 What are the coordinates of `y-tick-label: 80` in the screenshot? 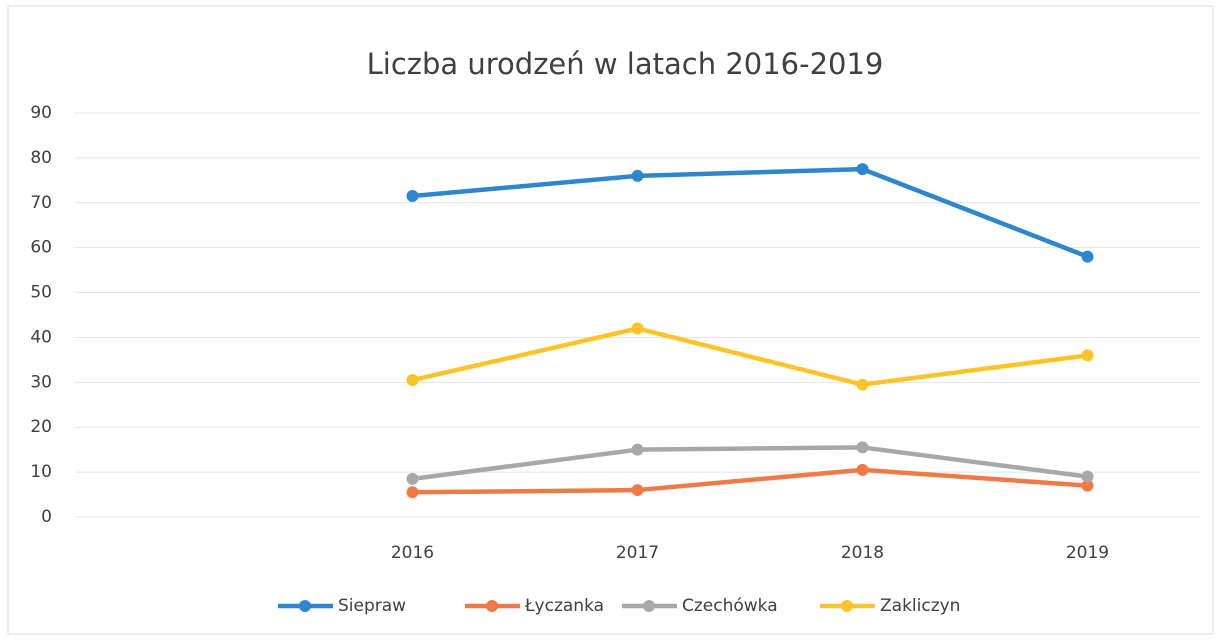 It's located at (41, 158).